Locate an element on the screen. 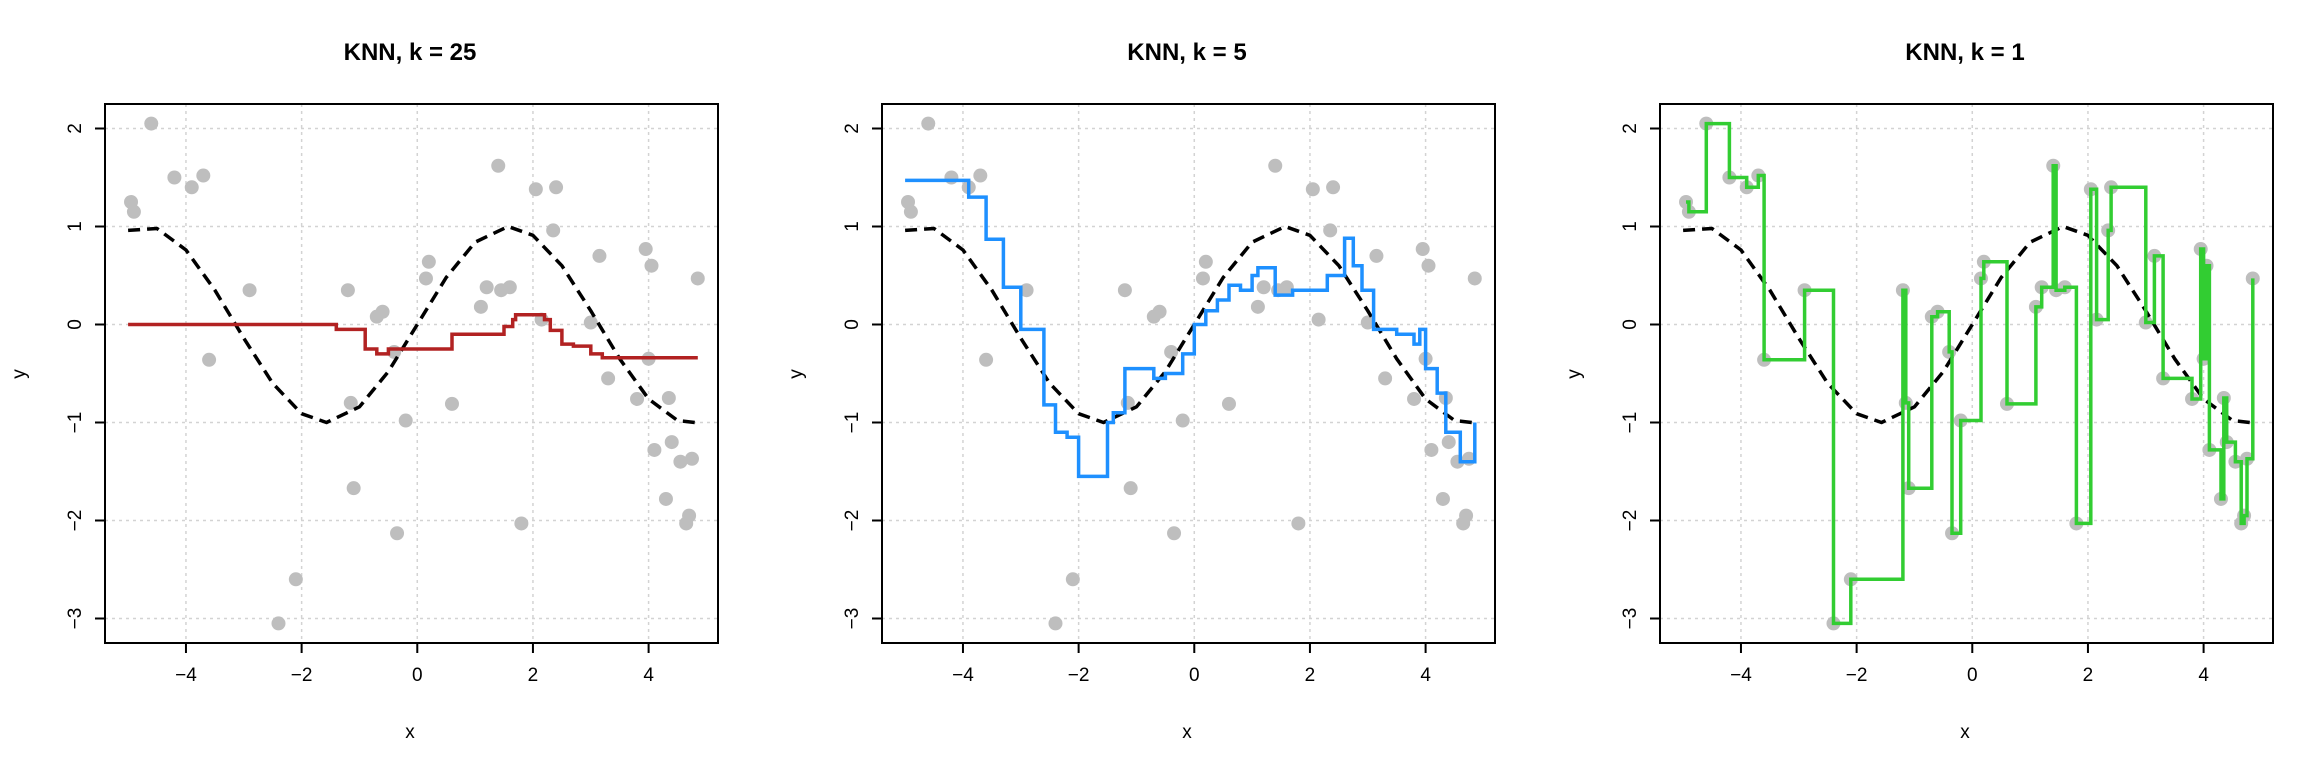  panel-title: KNN, k = 1 is located at coordinates (1964, 52).